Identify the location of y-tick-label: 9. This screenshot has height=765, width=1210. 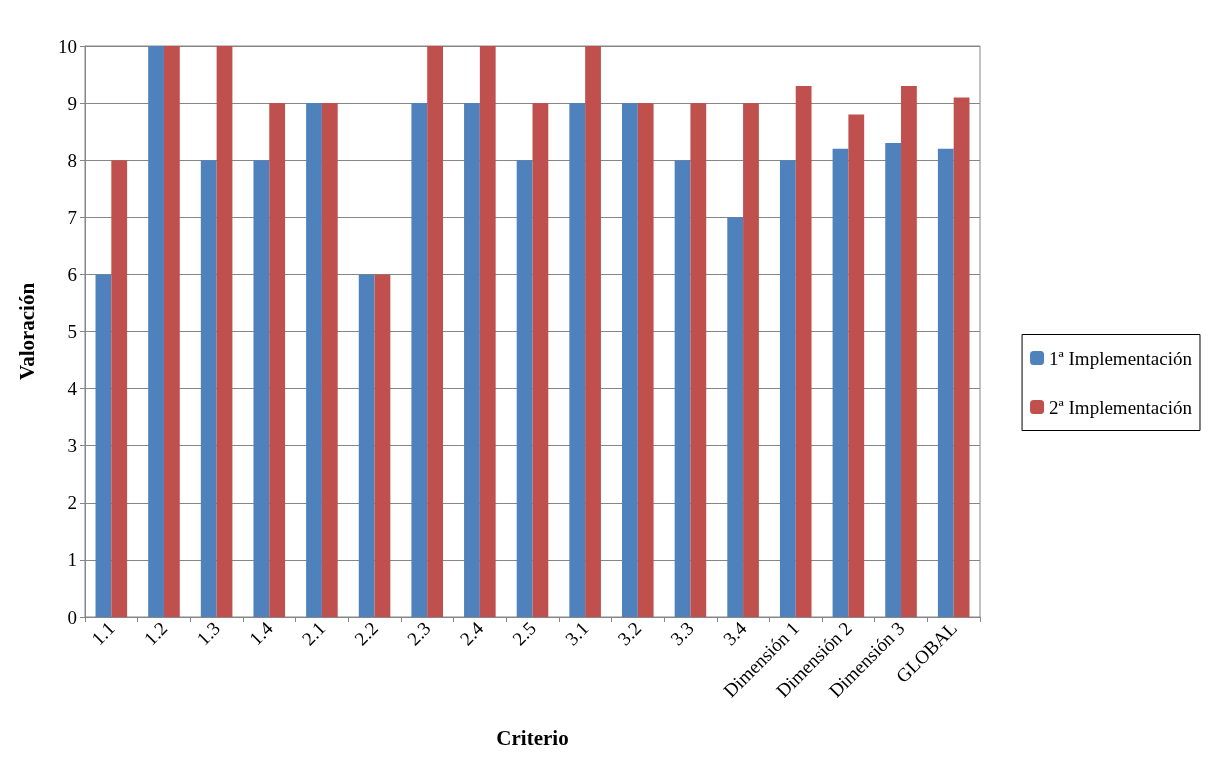
(72, 103).